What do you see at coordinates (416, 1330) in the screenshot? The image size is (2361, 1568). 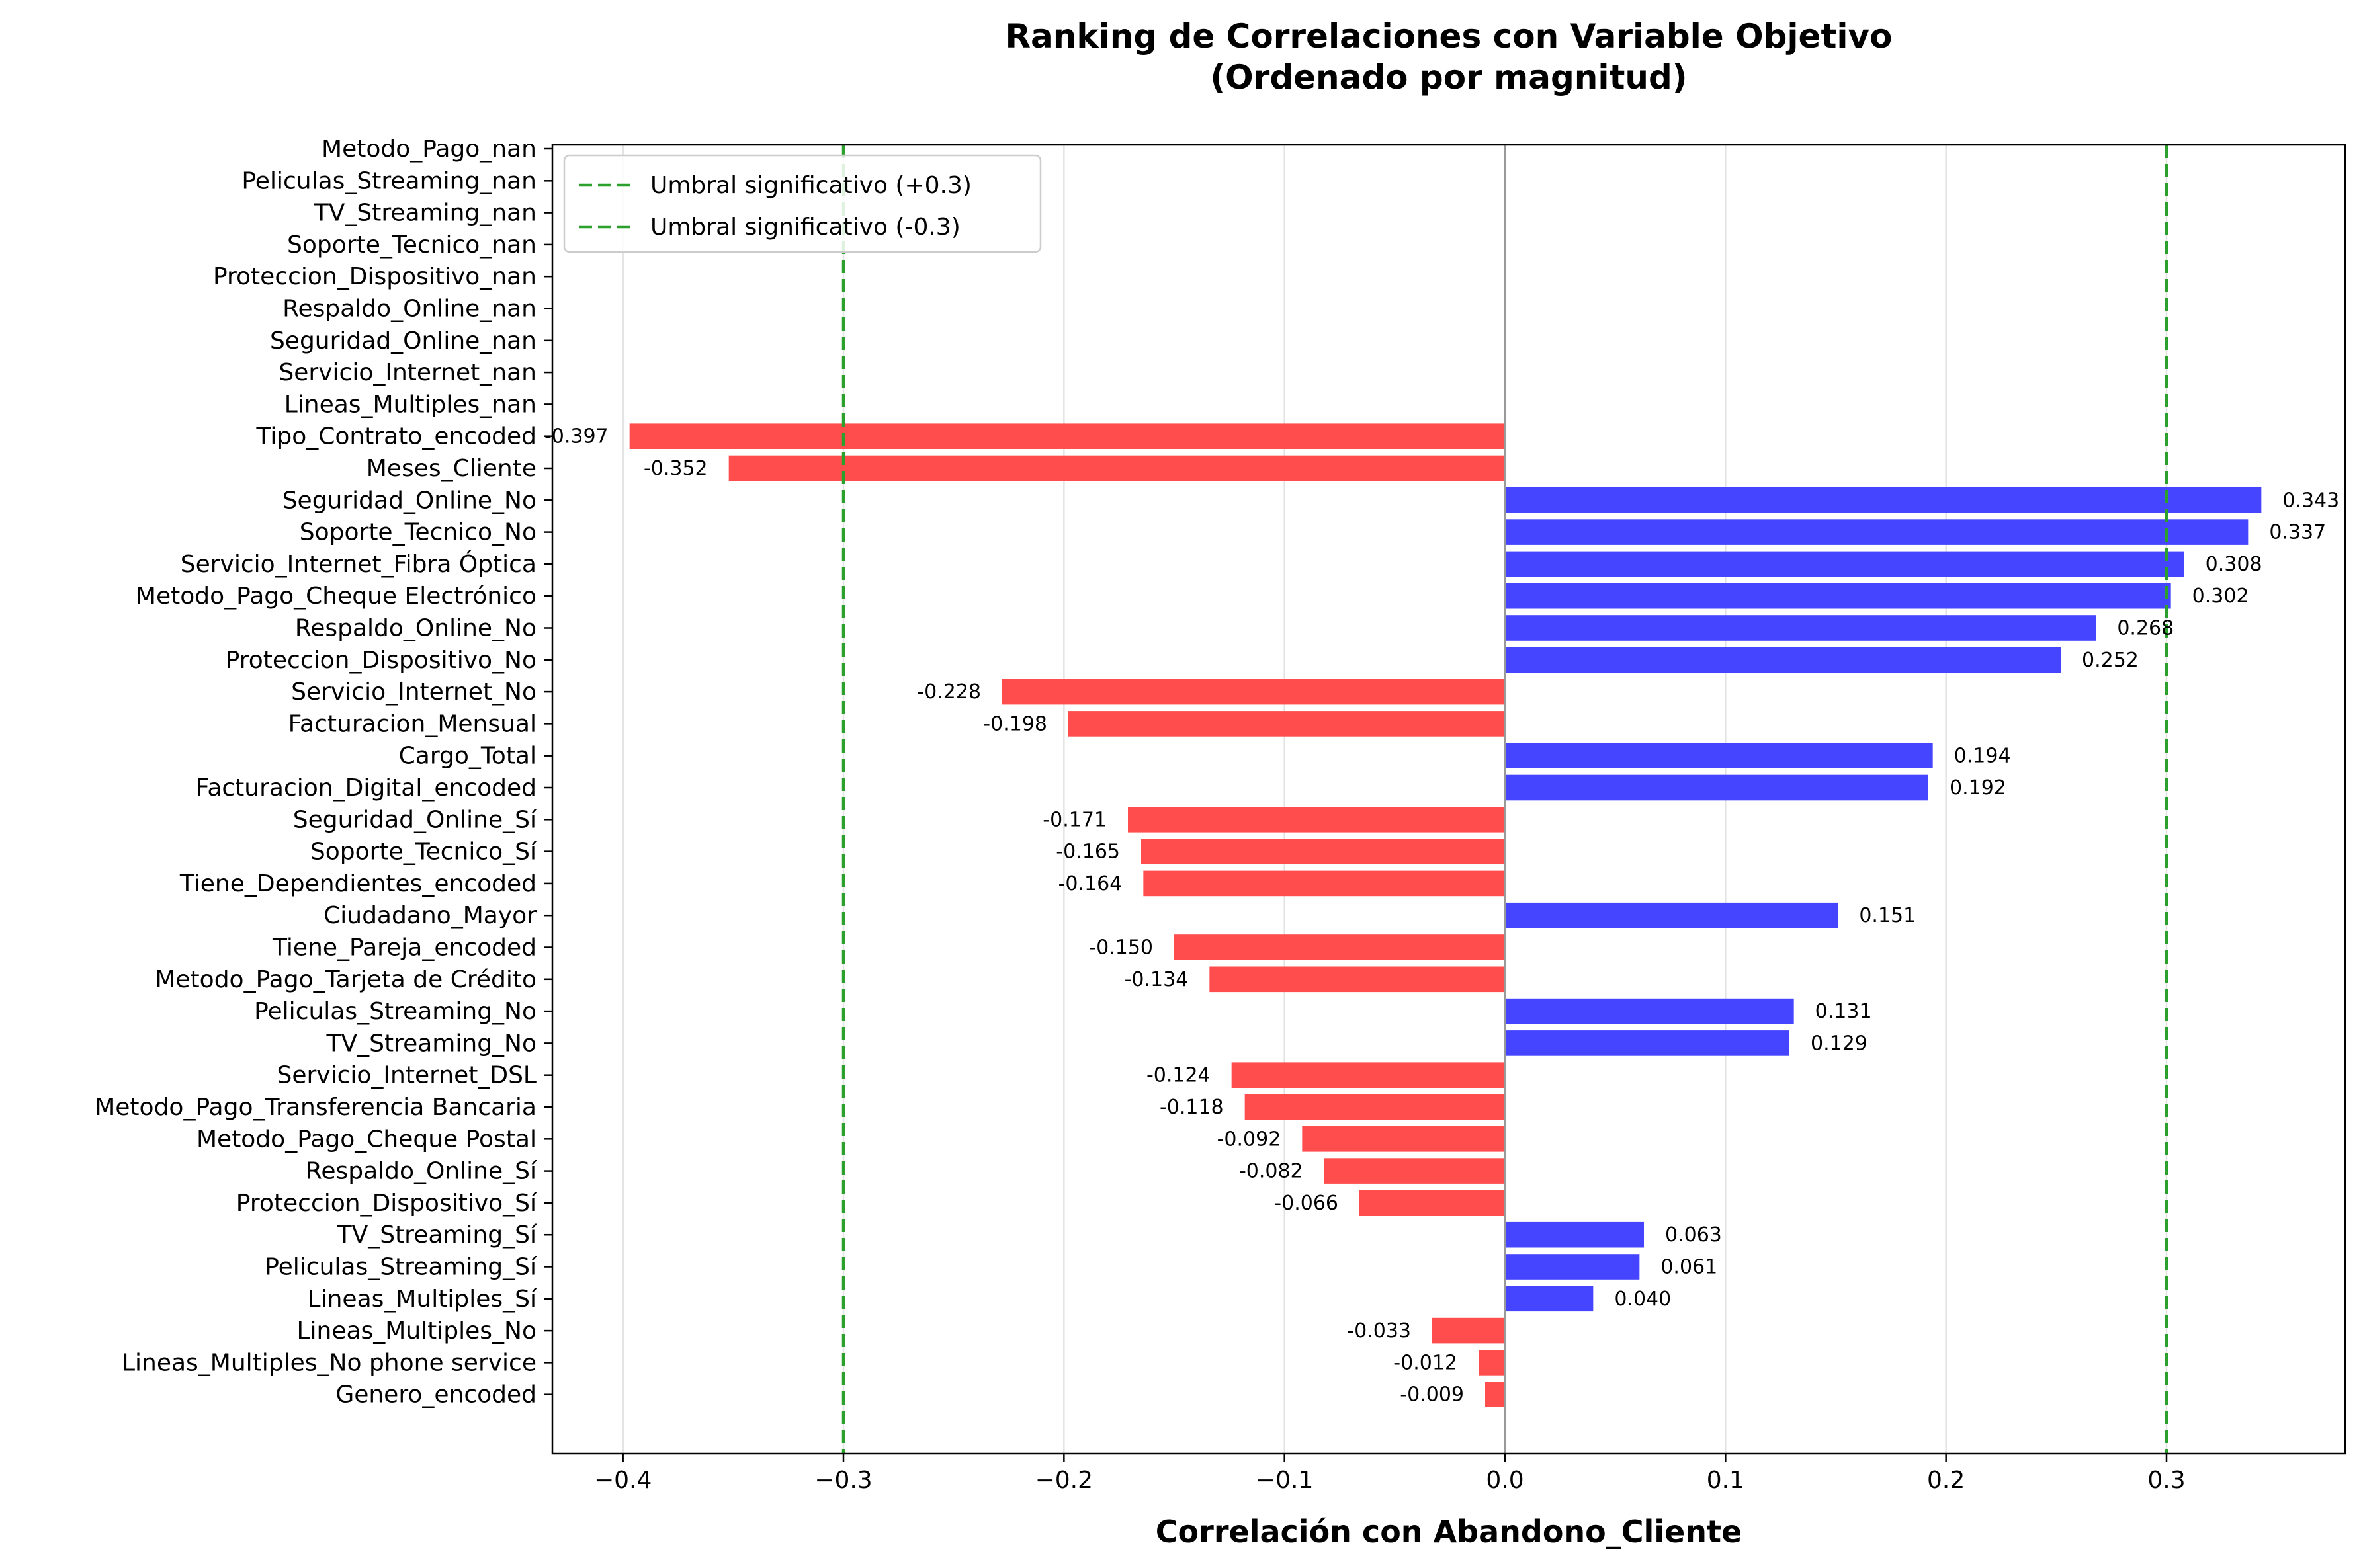 I see `y-tick-label: Lineas_Multiples_No` at bounding box center [416, 1330].